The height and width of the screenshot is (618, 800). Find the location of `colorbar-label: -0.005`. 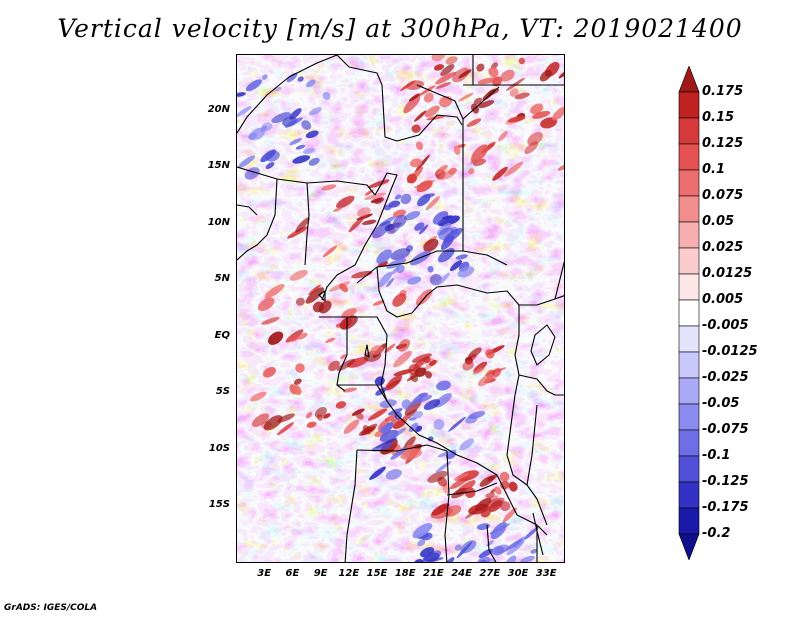

colorbar-label: -0.005 is located at coordinates (725, 325).